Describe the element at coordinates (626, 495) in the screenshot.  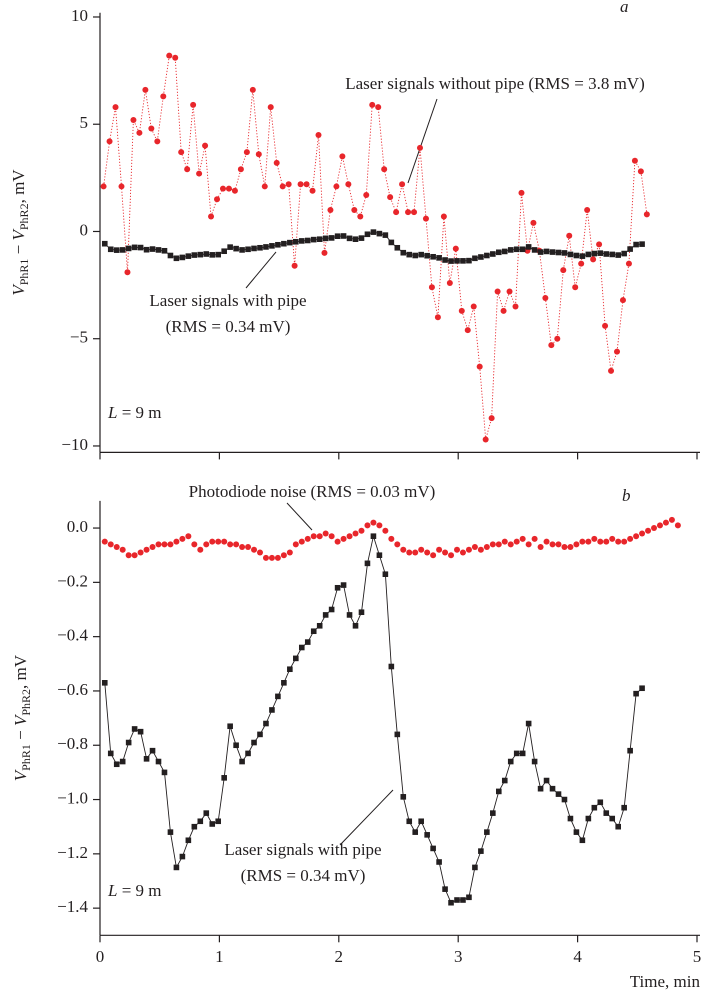
I see `panel-label: b` at that location.